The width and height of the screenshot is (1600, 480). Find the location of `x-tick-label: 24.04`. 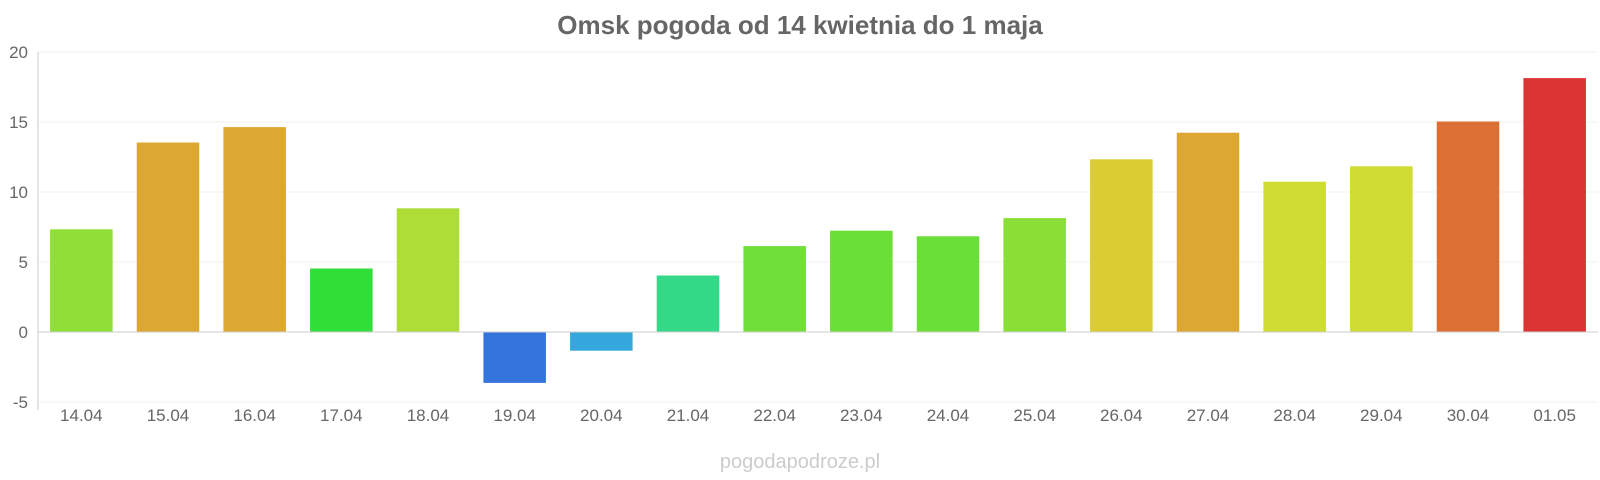

x-tick-label: 24.04 is located at coordinates (948, 415).